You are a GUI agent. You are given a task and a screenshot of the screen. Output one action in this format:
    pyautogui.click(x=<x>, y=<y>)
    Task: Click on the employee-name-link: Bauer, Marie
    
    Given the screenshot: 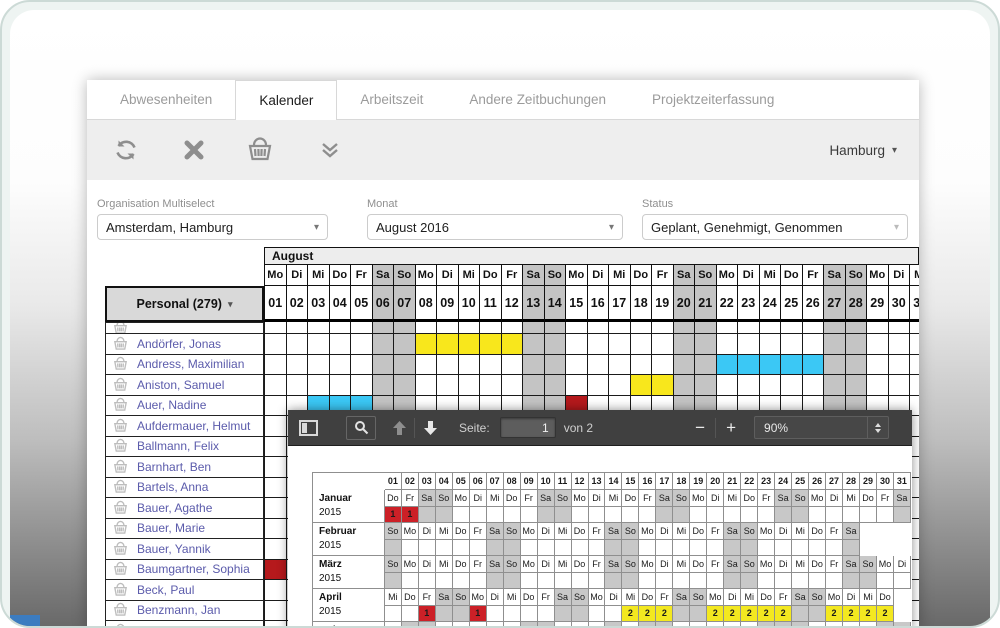 What is the action you would take?
    pyautogui.click(x=171, y=528)
    